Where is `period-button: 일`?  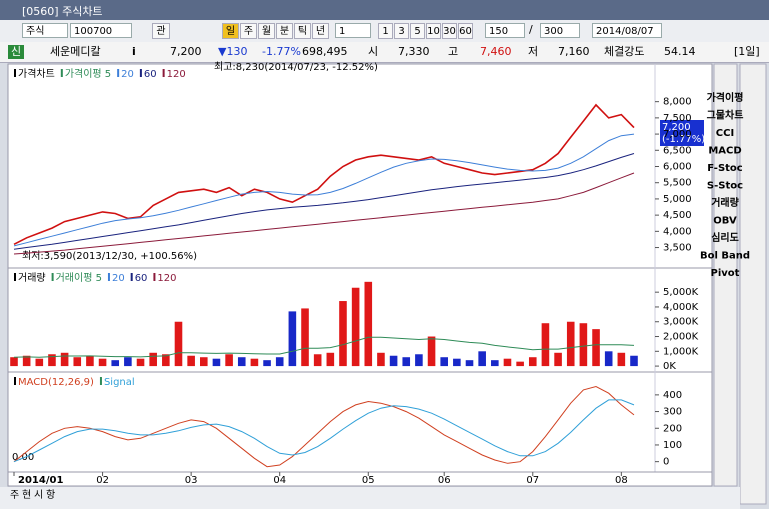 period-button: 일 is located at coordinates (230, 31).